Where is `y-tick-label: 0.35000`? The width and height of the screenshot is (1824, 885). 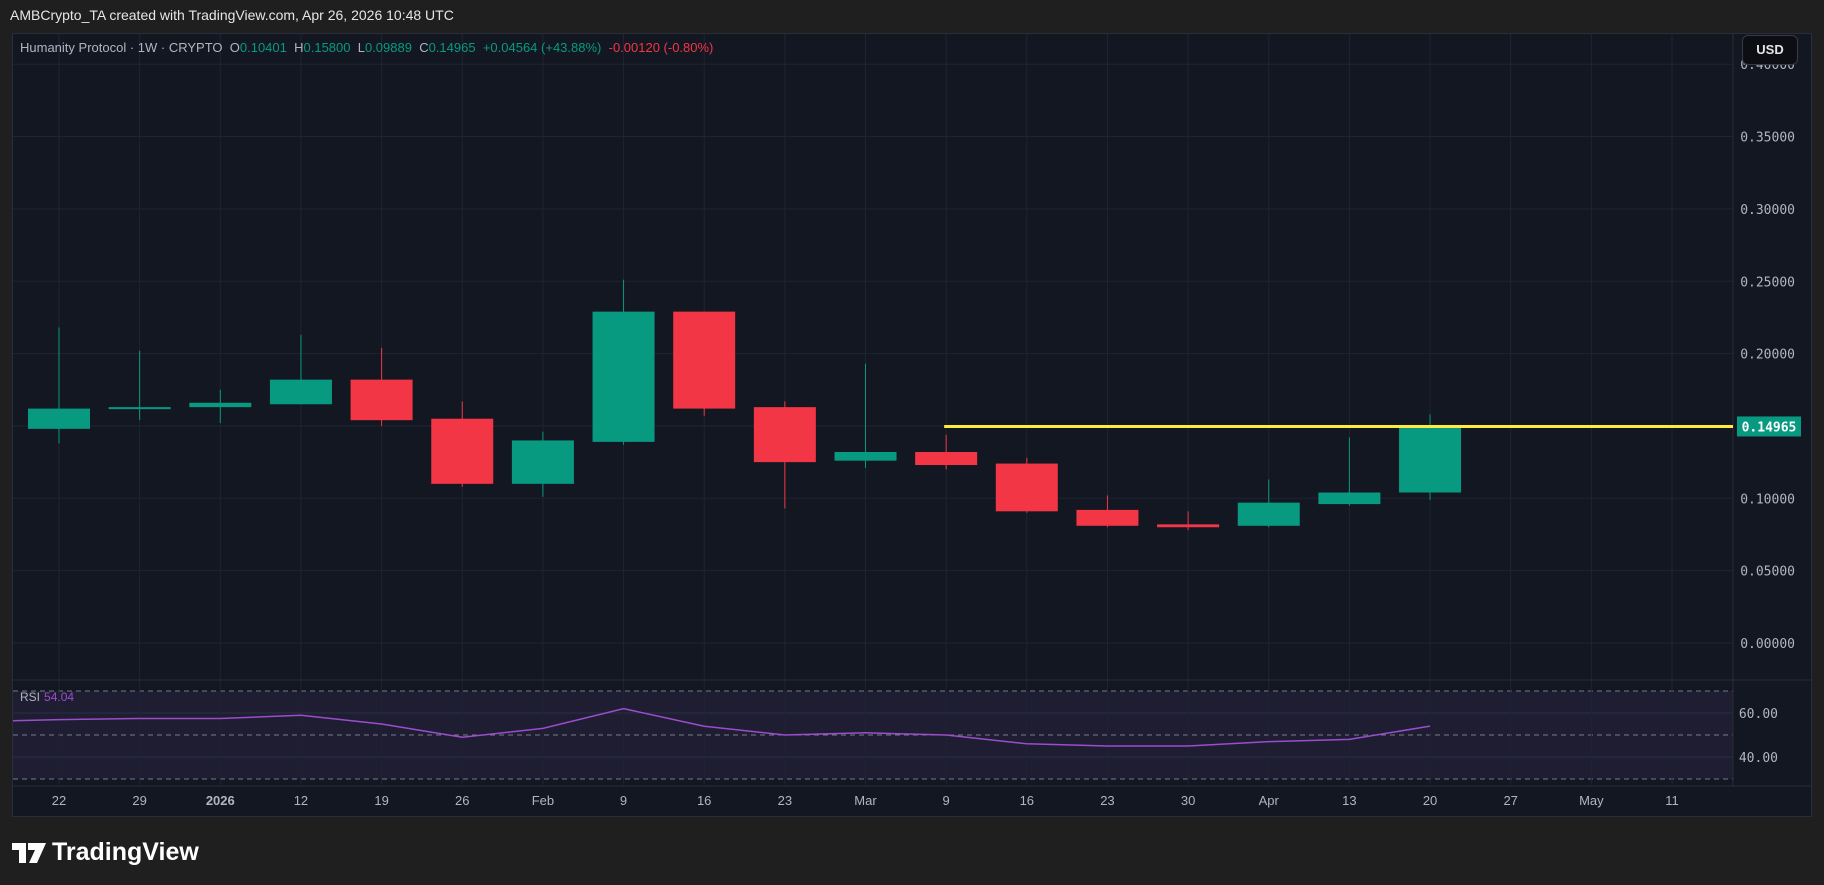
y-tick-label: 0.35000 is located at coordinates (1767, 138).